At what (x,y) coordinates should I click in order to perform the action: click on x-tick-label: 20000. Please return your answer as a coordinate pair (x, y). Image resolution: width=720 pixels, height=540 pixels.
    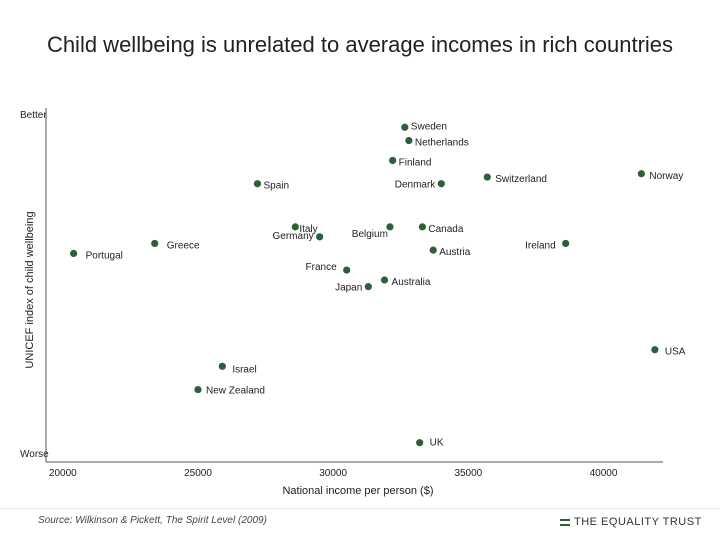
    Looking at the image, I should click on (63, 473).